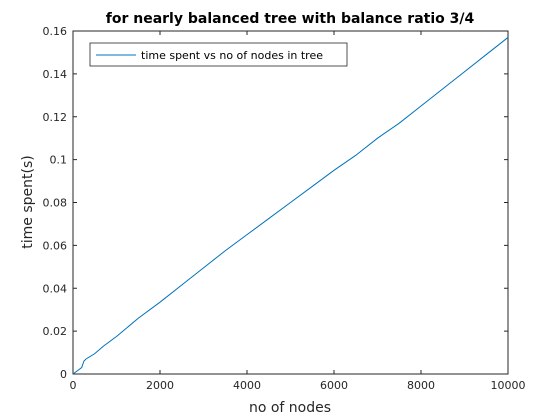 The height and width of the screenshot is (420, 560). Describe the element at coordinates (508, 385) in the screenshot. I see `x-tick-label: 10000` at that location.